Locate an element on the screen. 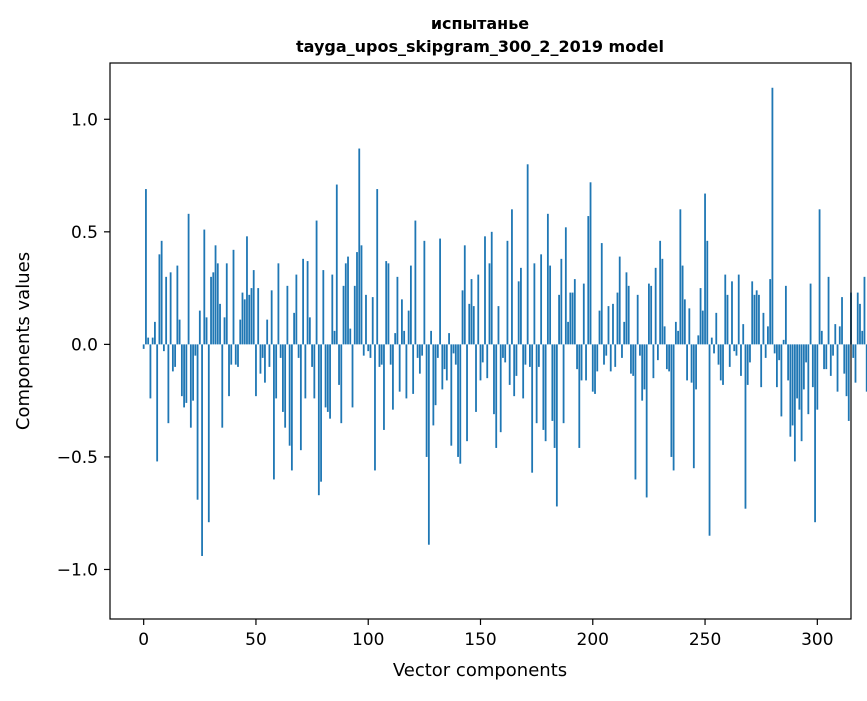  x-axis-label: Vector components is located at coordinates (480, 670).